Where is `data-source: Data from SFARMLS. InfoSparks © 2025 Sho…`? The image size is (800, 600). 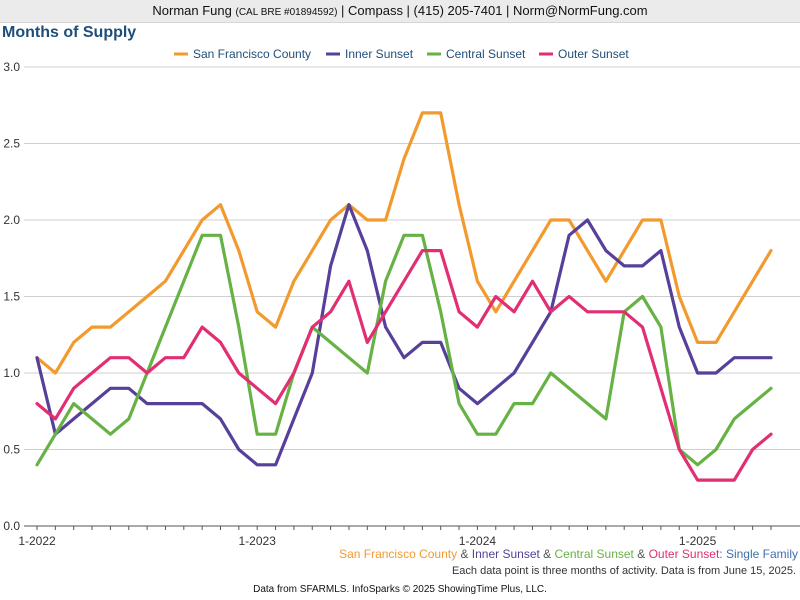 data-source: Data from SFARMLS. InfoSparks © 2025 Sho… is located at coordinates (400, 589).